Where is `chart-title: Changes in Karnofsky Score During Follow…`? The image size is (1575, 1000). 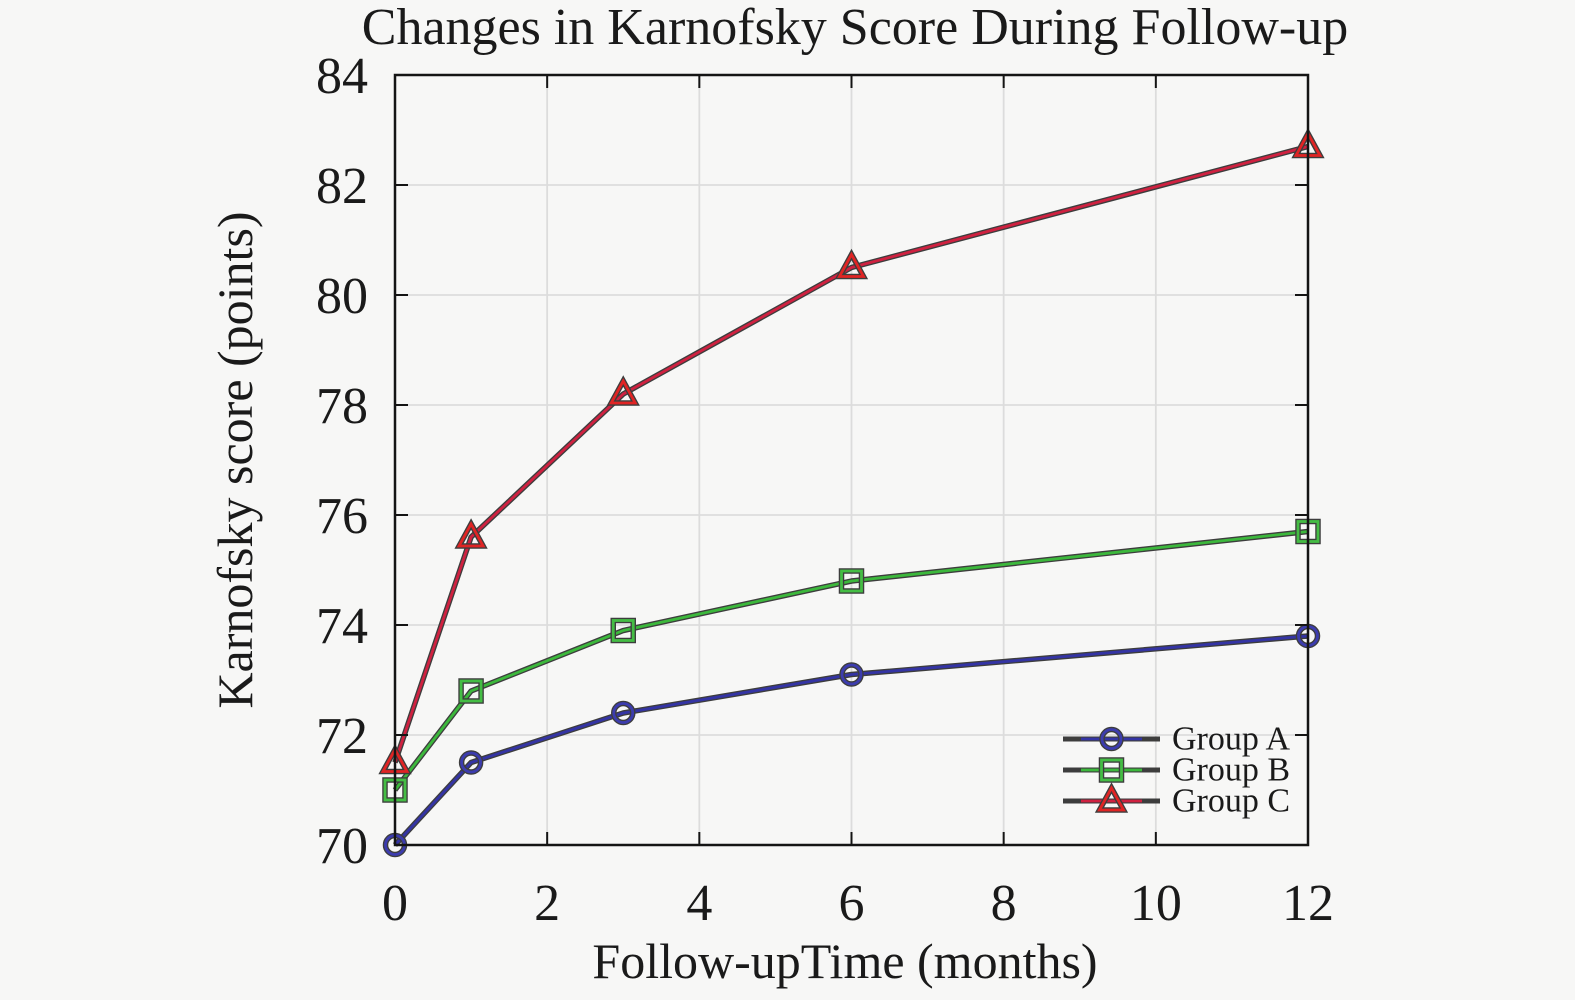 chart-title: Changes in Karnofsky Score During Follow… is located at coordinates (855, 28).